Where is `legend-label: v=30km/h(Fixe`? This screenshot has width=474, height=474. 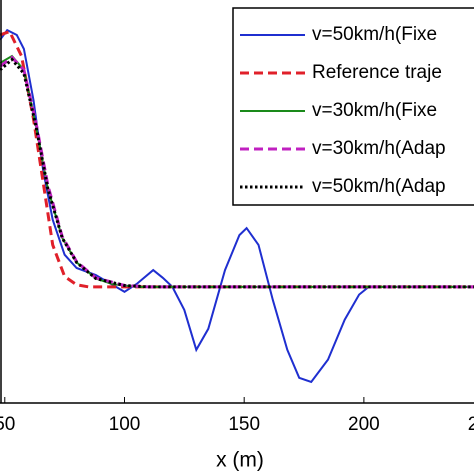 legend-label: v=30km/h(Fixe is located at coordinates (374, 110).